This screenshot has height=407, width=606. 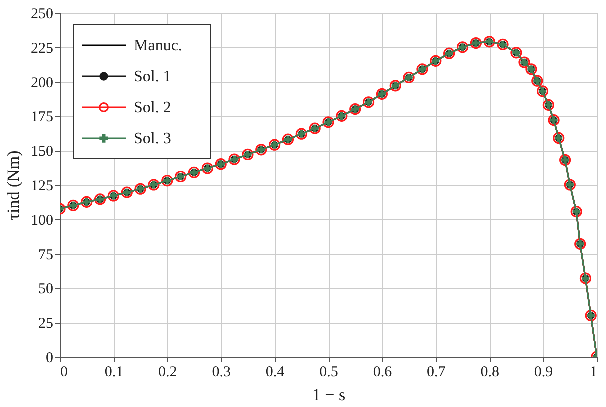 What do you see at coordinates (383, 372) in the screenshot?
I see `x-tick-label: 0.6` at bounding box center [383, 372].